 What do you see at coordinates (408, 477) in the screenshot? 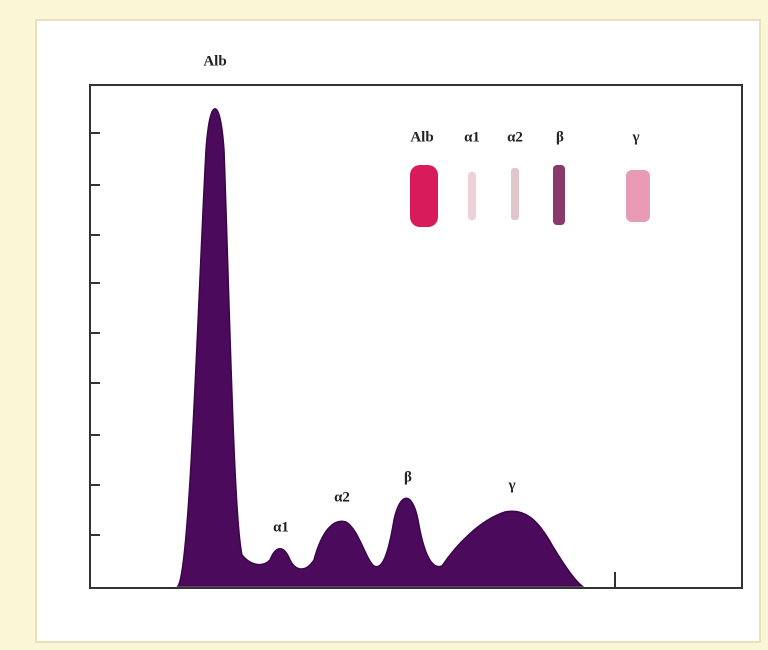
I see `peak-label: β` at bounding box center [408, 477].